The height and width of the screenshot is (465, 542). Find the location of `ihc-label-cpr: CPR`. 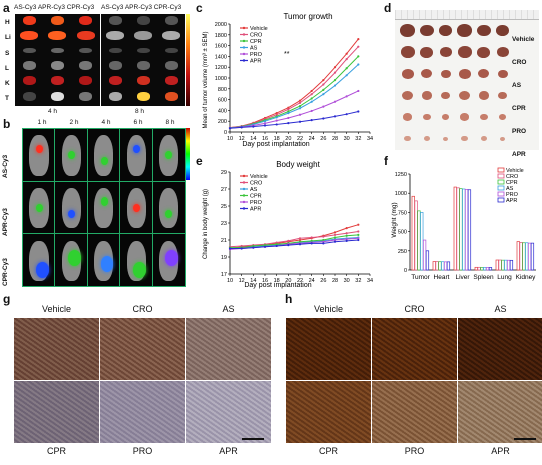

ihc-label-cpr: CPR is located at coordinates (56, 451).